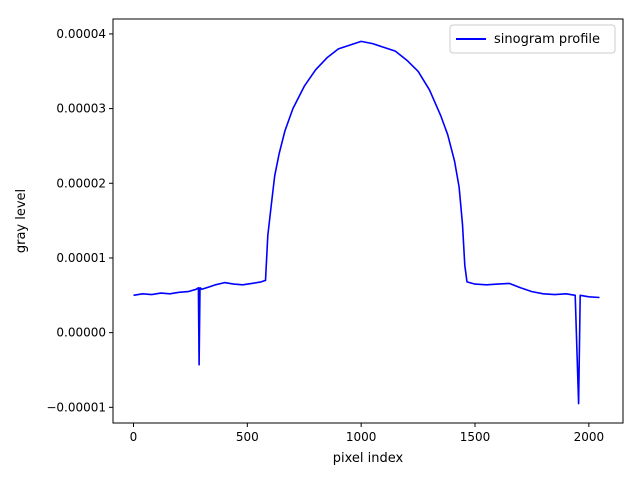  I want to click on x-tick-label: 1500, so click(475, 437).